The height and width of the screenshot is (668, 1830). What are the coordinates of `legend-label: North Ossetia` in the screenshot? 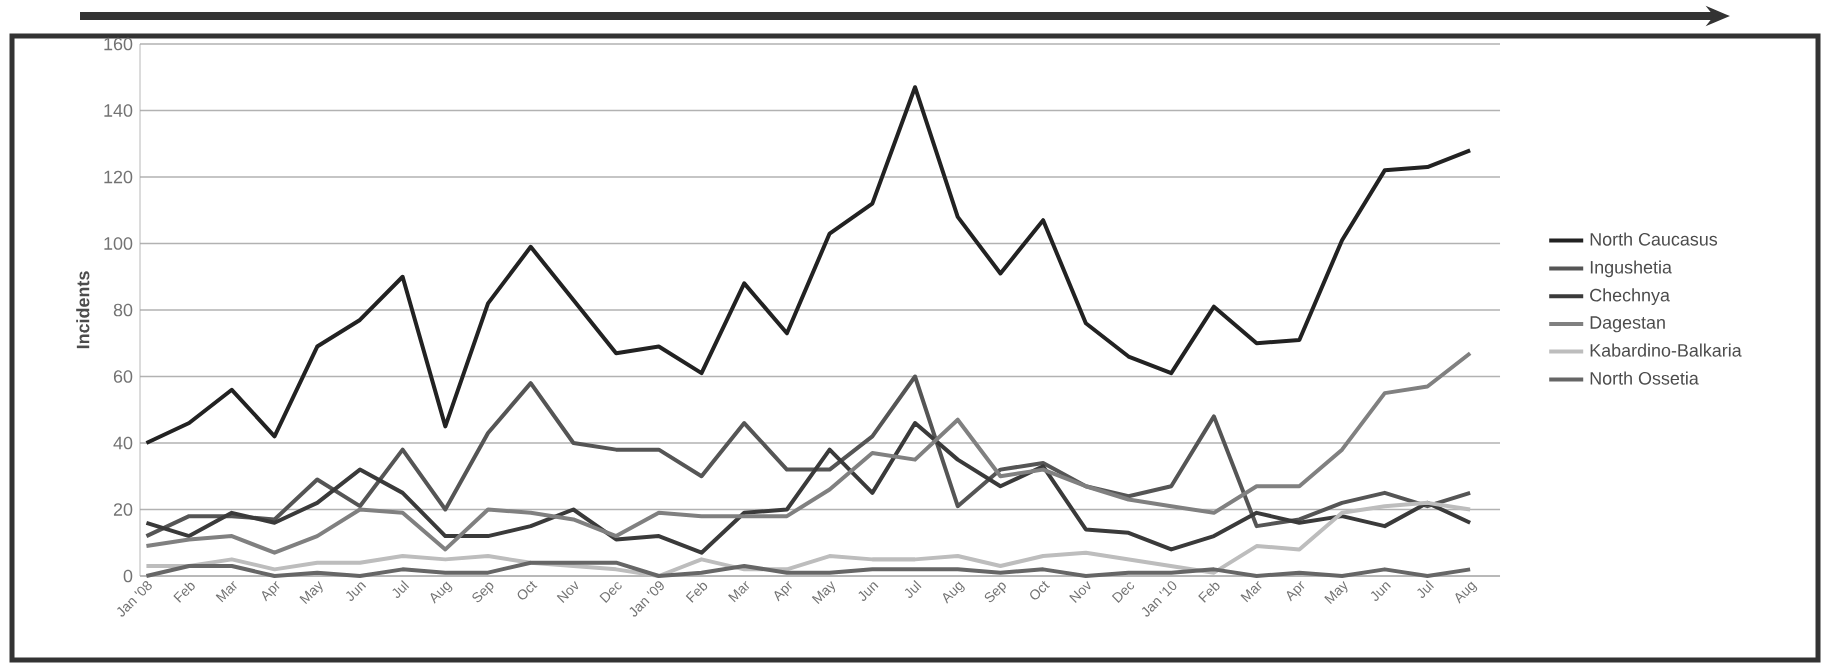 It's located at (1644, 378).